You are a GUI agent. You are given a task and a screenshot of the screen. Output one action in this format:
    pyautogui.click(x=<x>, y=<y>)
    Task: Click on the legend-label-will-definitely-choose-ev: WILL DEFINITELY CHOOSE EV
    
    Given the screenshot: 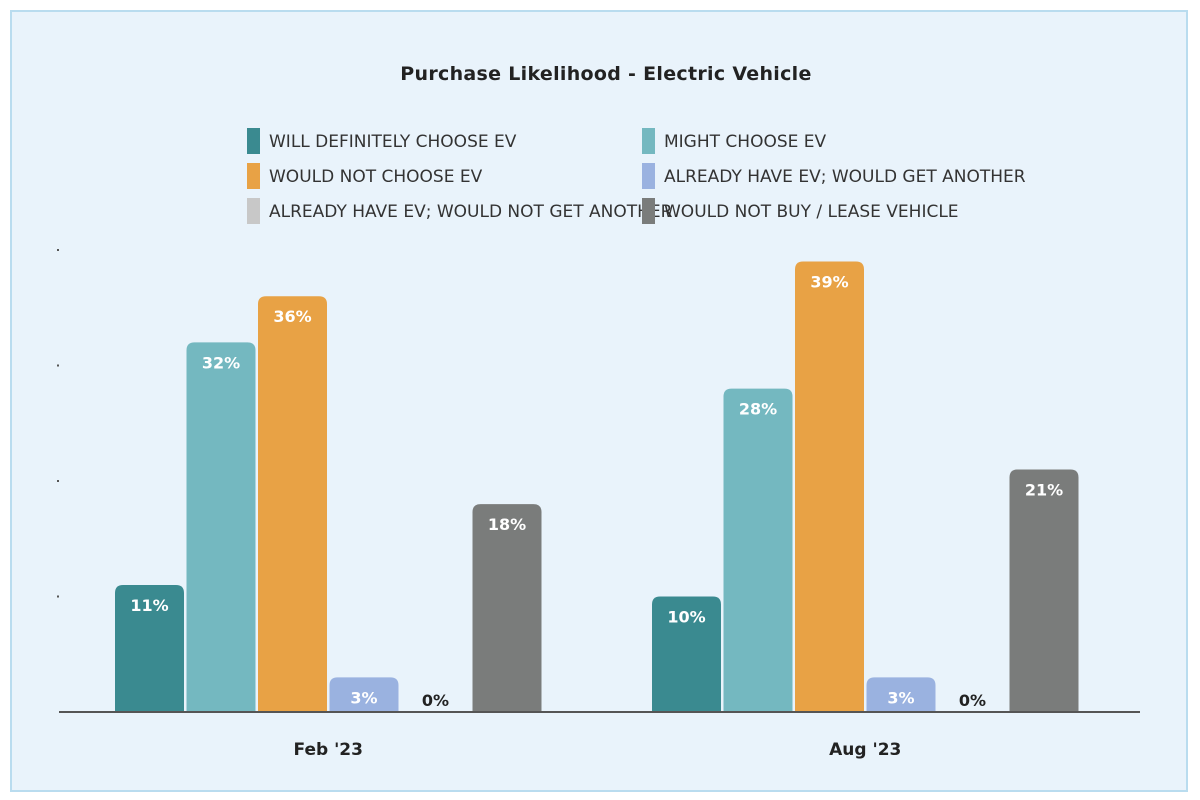 What is the action you would take?
    pyautogui.click(x=393, y=142)
    